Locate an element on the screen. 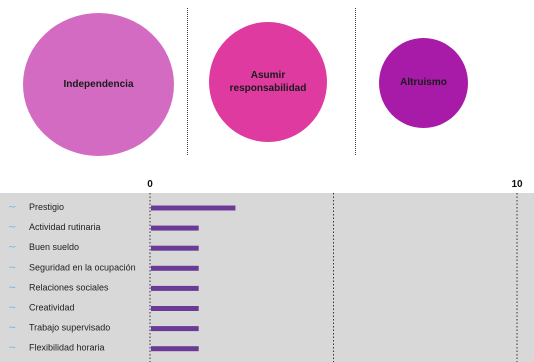 Image resolution: width=534 pixels, height=362 pixels. category-label: Buen sueldo is located at coordinates (54, 247).